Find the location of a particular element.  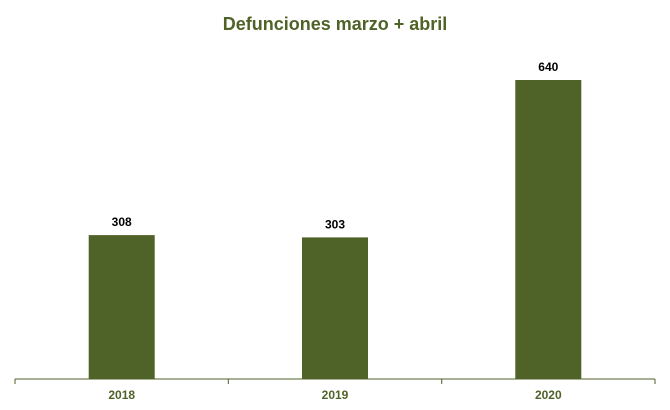

bar-2018 is located at coordinates (121, 307).